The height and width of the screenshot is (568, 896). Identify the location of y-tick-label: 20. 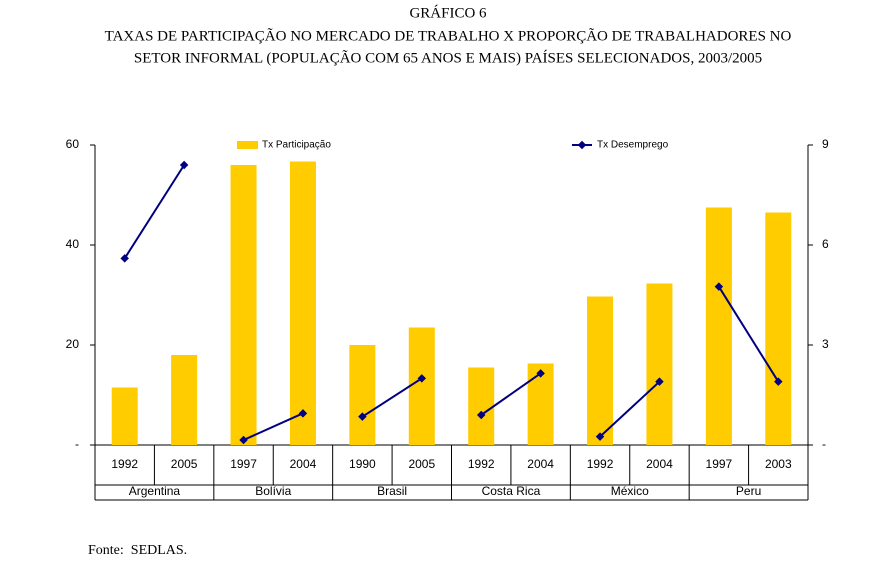
(73, 344).